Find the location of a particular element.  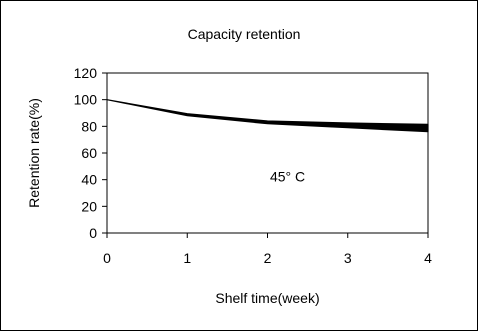

y-axis-label: Retention rate(%) is located at coordinates (34, 153).